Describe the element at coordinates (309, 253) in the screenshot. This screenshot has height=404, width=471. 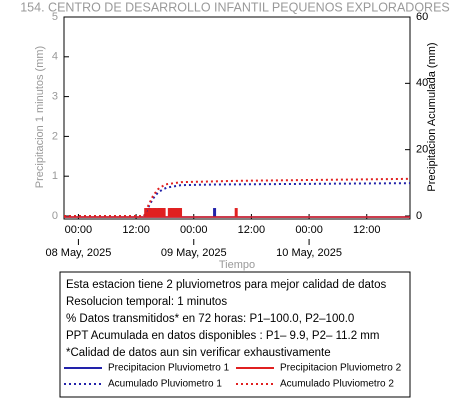
I see `date-tick-label: 10 May, 2025` at that location.